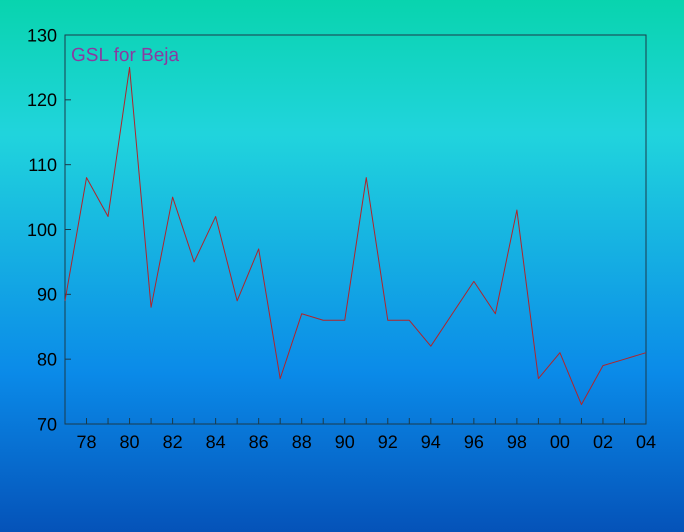 This screenshot has width=684, height=532. Describe the element at coordinates (42, 164) in the screenshot. I see `y-tick-label: 110` at that location.